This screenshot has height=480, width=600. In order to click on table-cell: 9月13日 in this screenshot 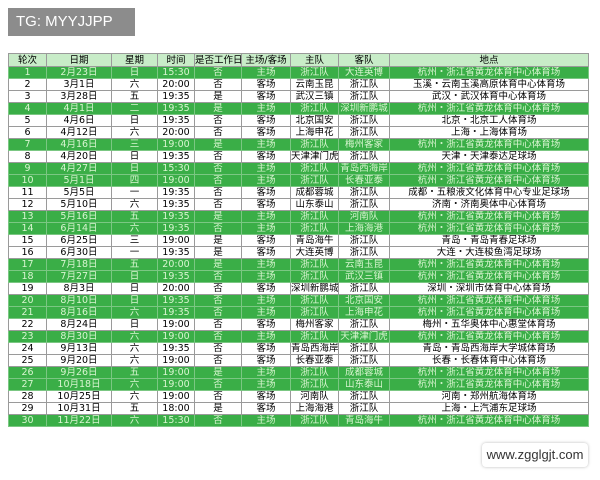, I will do `click(79, 348)`.